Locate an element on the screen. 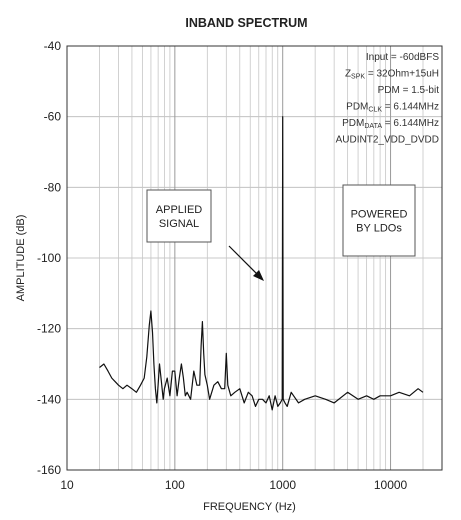 The image size is (461, 520). condition-line: PDM = 1.5-bit is located at coordinates (409, 90).